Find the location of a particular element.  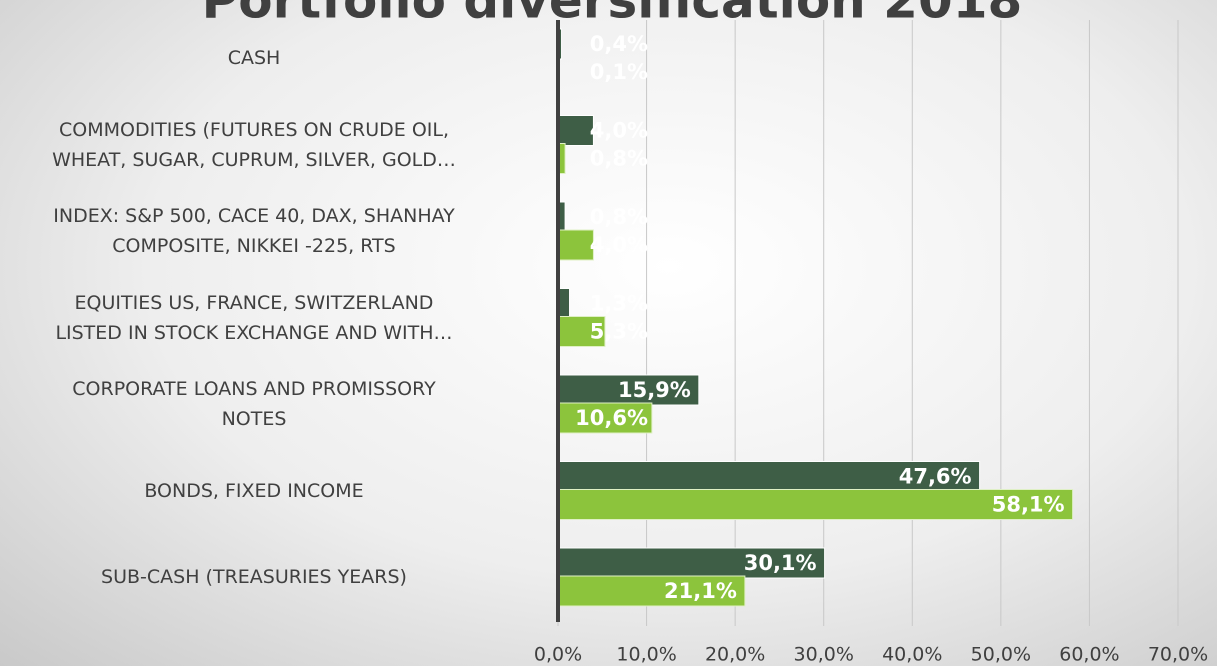

category-label: SUB-CASH (TREASURIES YEARS) is located at coordinates (254, 577).